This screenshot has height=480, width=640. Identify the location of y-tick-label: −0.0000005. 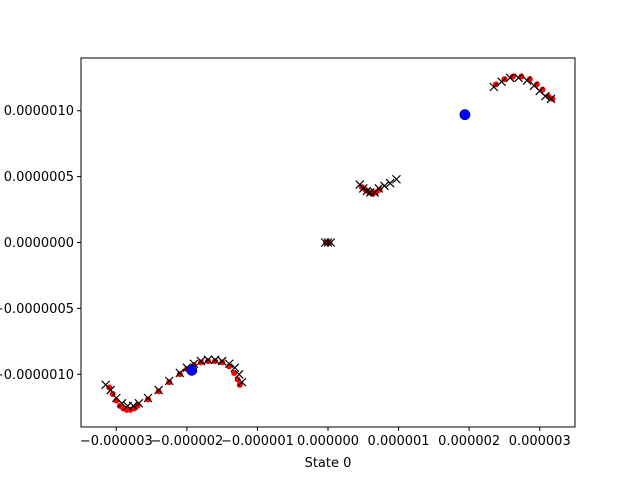
(37, 309).